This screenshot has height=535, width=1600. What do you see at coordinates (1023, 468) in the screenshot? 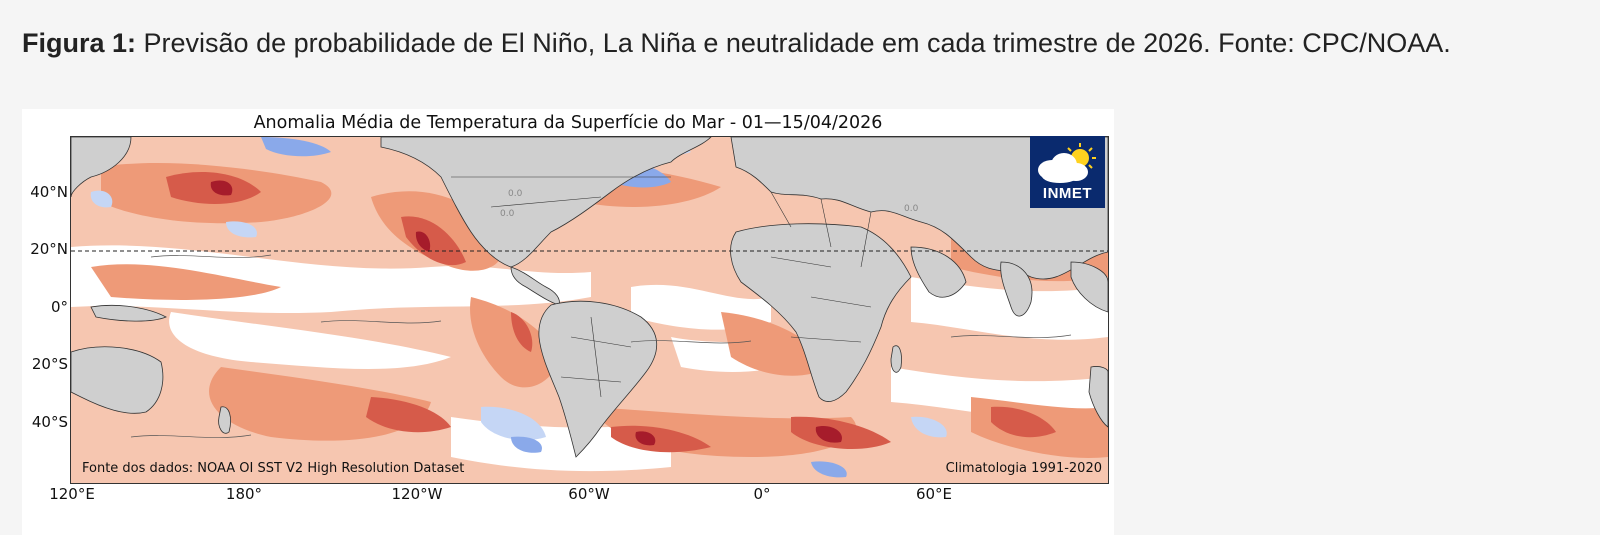
I see `climatology-label: Climatologia 1991-2020` at bounding box center [1023, 468].